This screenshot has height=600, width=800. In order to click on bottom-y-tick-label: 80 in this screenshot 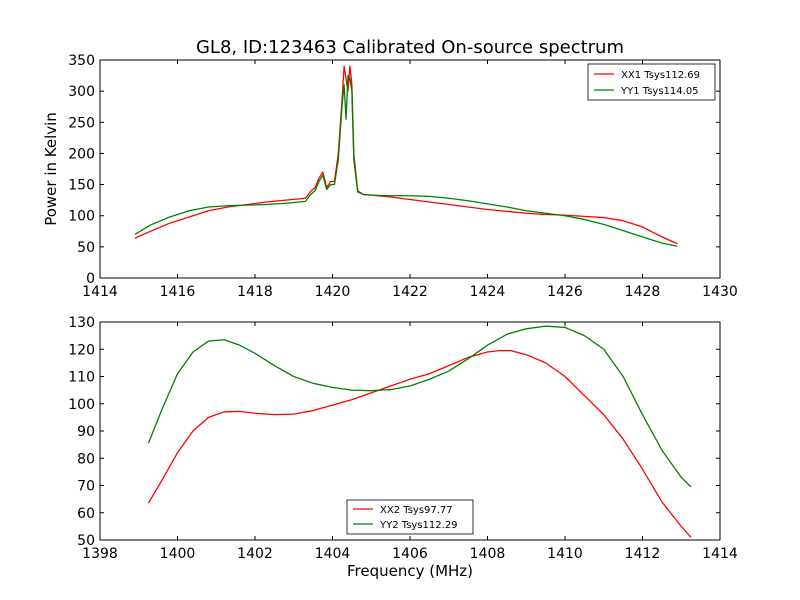, I will do `click(86, 459)`.